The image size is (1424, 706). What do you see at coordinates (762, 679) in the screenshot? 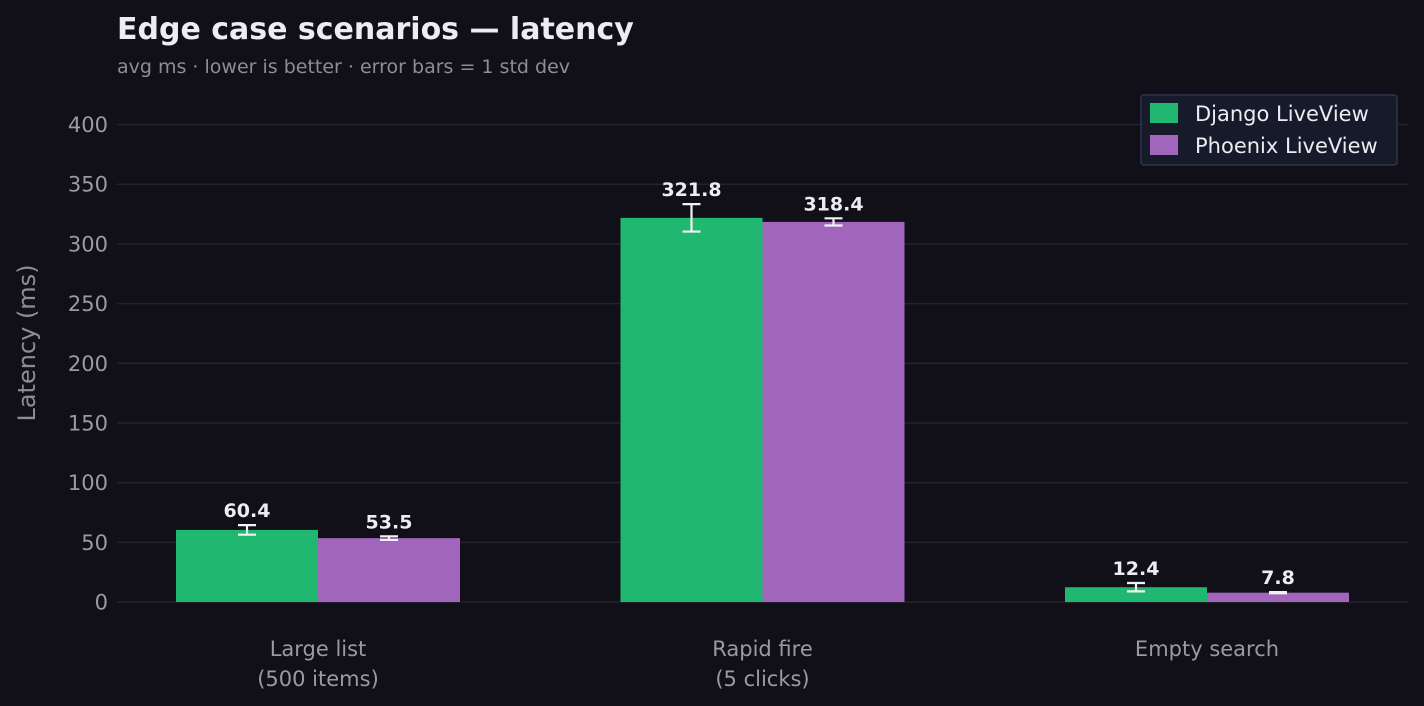
I see `x-tick-label: (5 clicks)` at bounding box center [762, 679].